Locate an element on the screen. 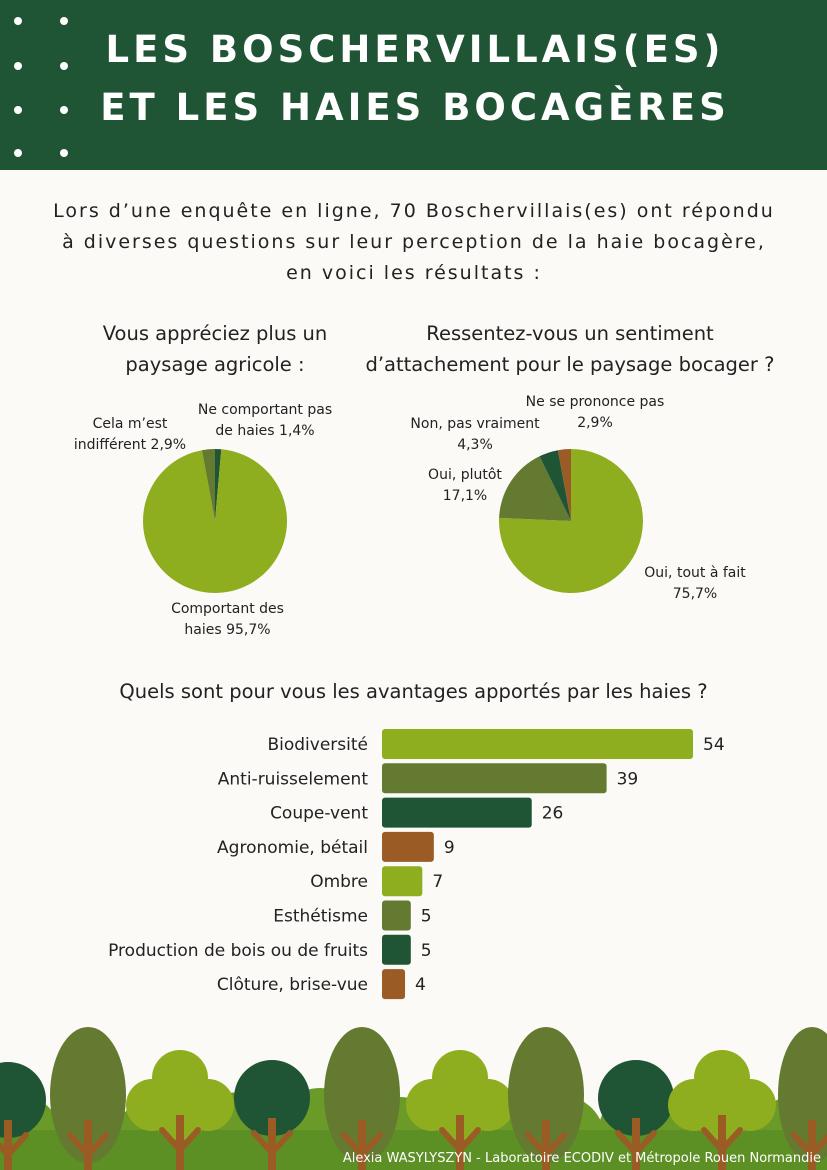  pie-label-line: Ne se prononce pas is located at coordinates (595, 402).